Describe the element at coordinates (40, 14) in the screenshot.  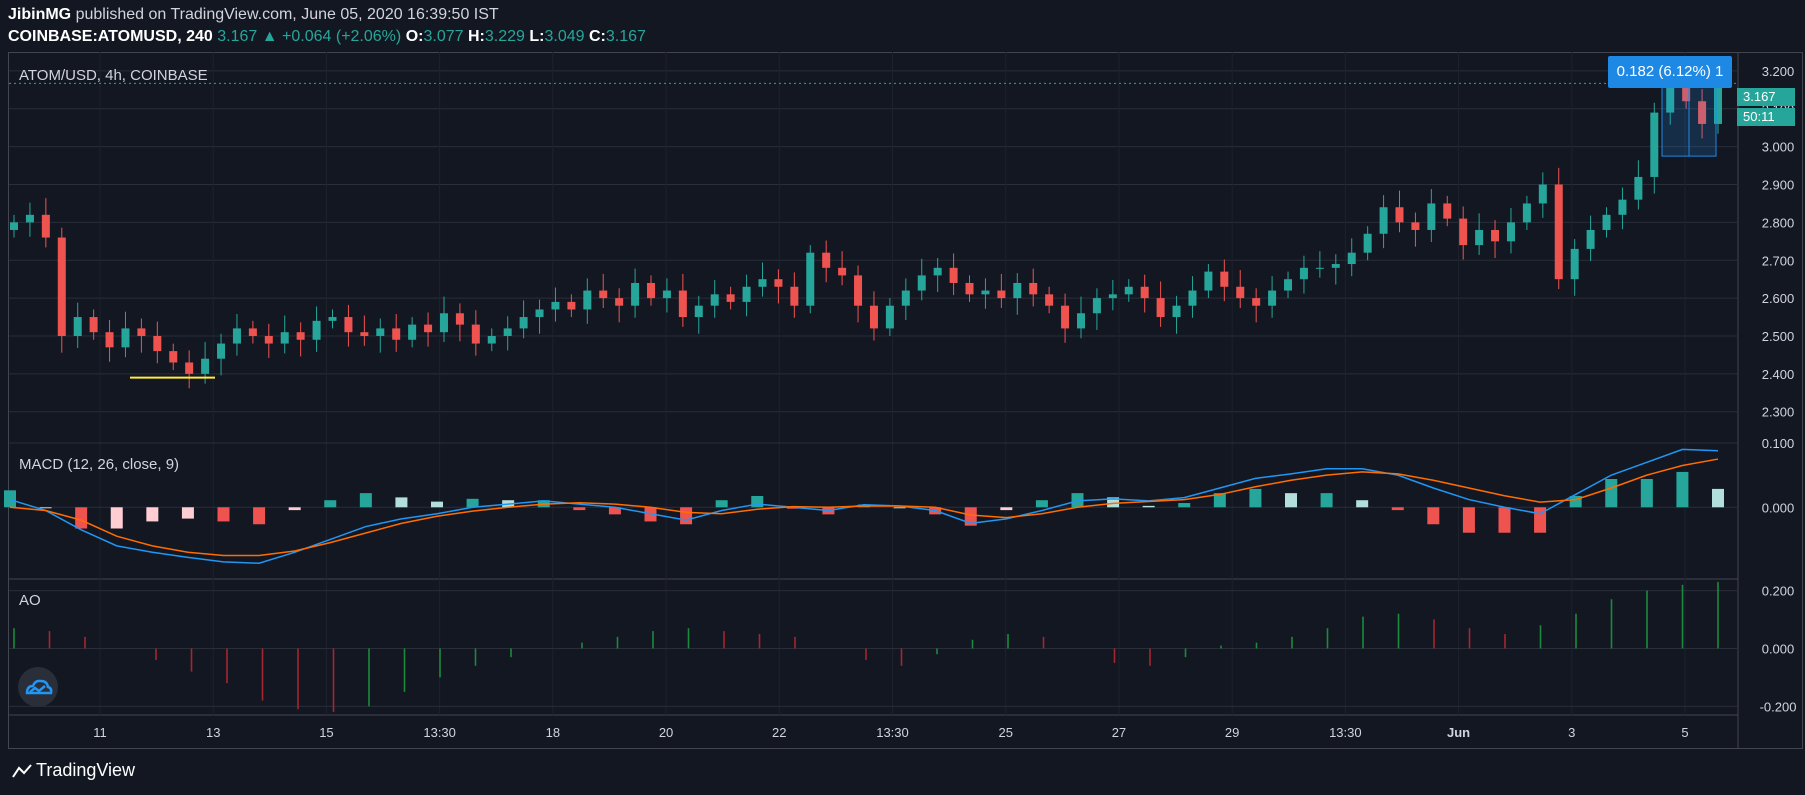
I see `author-name: JibinMG` at that location.